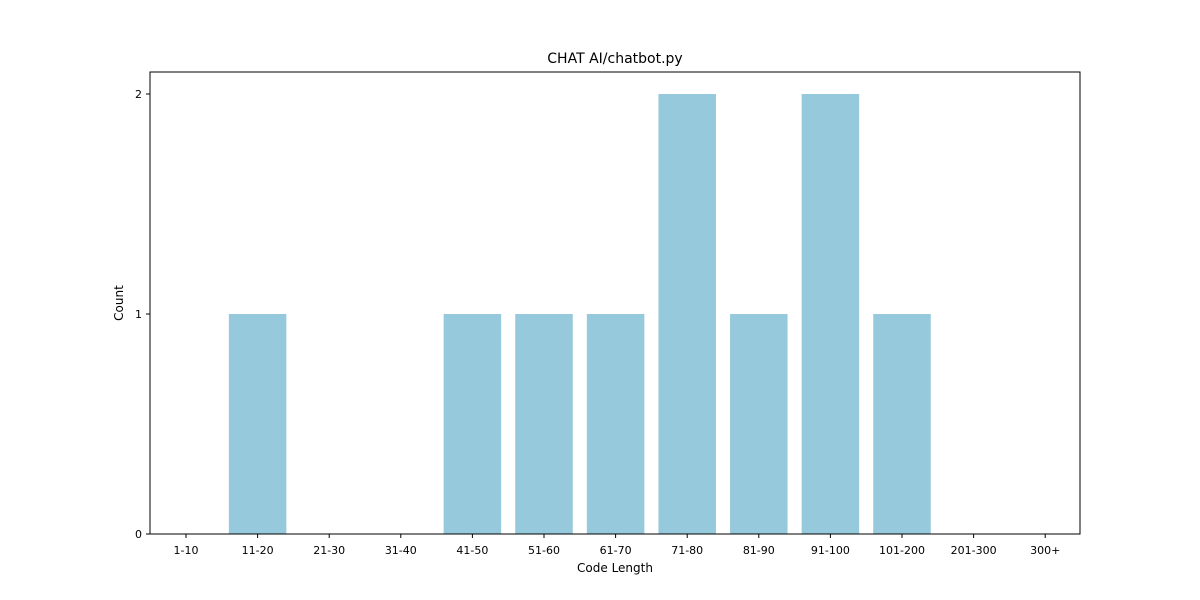 Image resolution: width=1200 pixels, height=600 pixels. What do you see at coordinates (119, 303) in the screenshot?
I see `y-axis-label: Count` at bounding box center [119, 303].